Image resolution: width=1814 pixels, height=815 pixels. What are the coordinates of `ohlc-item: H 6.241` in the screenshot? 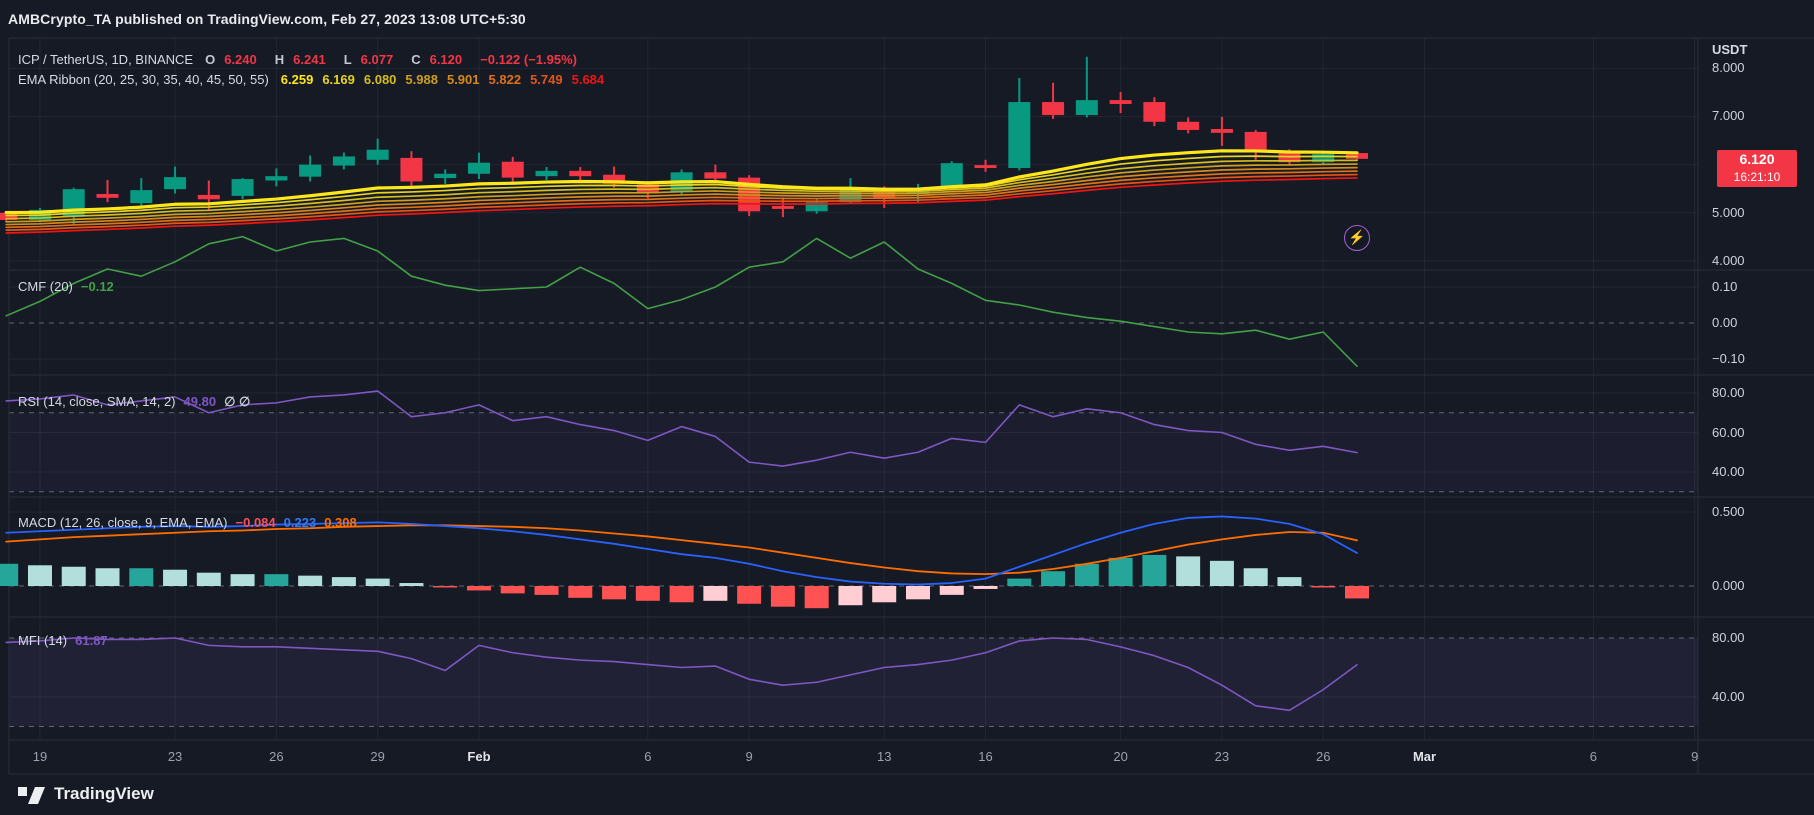 It's located at (300, 59).